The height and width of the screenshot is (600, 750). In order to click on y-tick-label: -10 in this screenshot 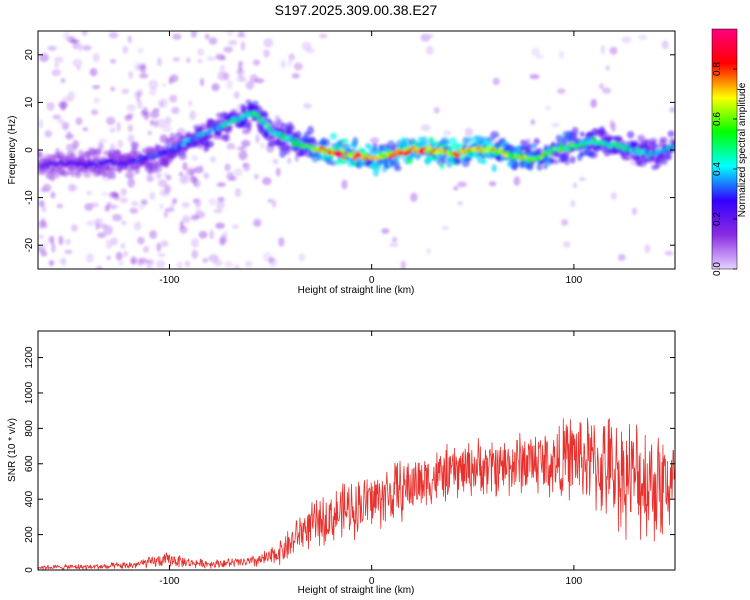, I will do `click(29, 197)`.